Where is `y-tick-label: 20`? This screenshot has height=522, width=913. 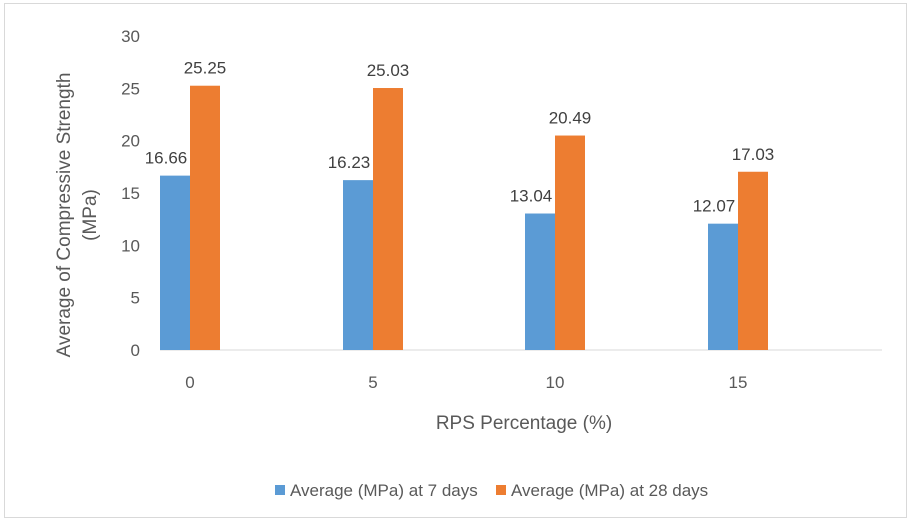 y-tick-label: 20 is located at coordinates (130, 141).